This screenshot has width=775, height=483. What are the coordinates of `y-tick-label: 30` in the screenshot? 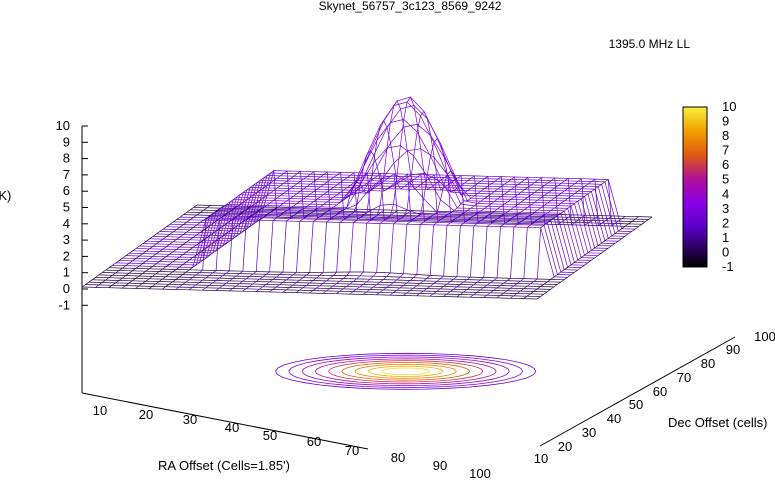 It's located at (589, 432).